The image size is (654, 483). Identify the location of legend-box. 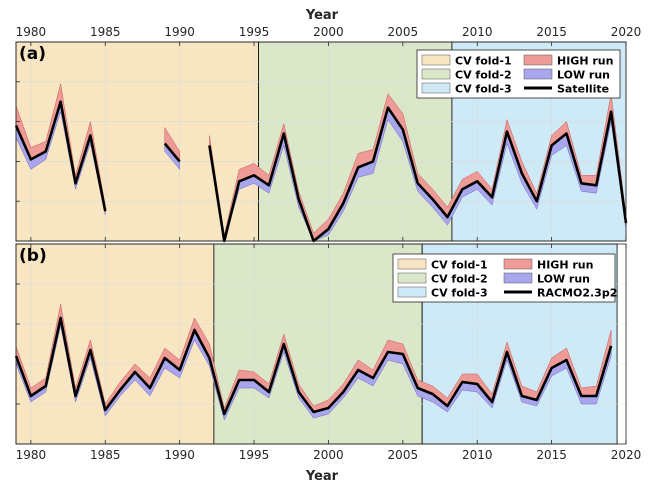
(518, 74).